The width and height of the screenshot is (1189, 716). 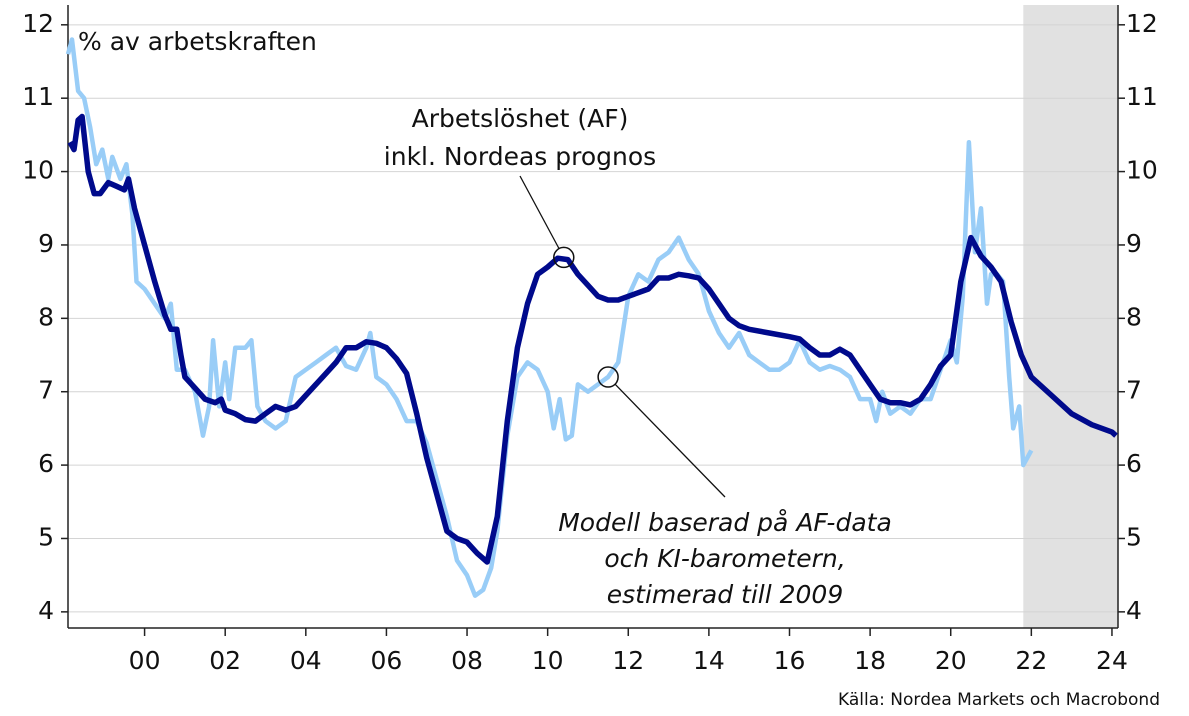 What do you see at coordinates (38, 170) in the screenshot?
I see `y-tick-label: 10` at bounding box center [38, 170].